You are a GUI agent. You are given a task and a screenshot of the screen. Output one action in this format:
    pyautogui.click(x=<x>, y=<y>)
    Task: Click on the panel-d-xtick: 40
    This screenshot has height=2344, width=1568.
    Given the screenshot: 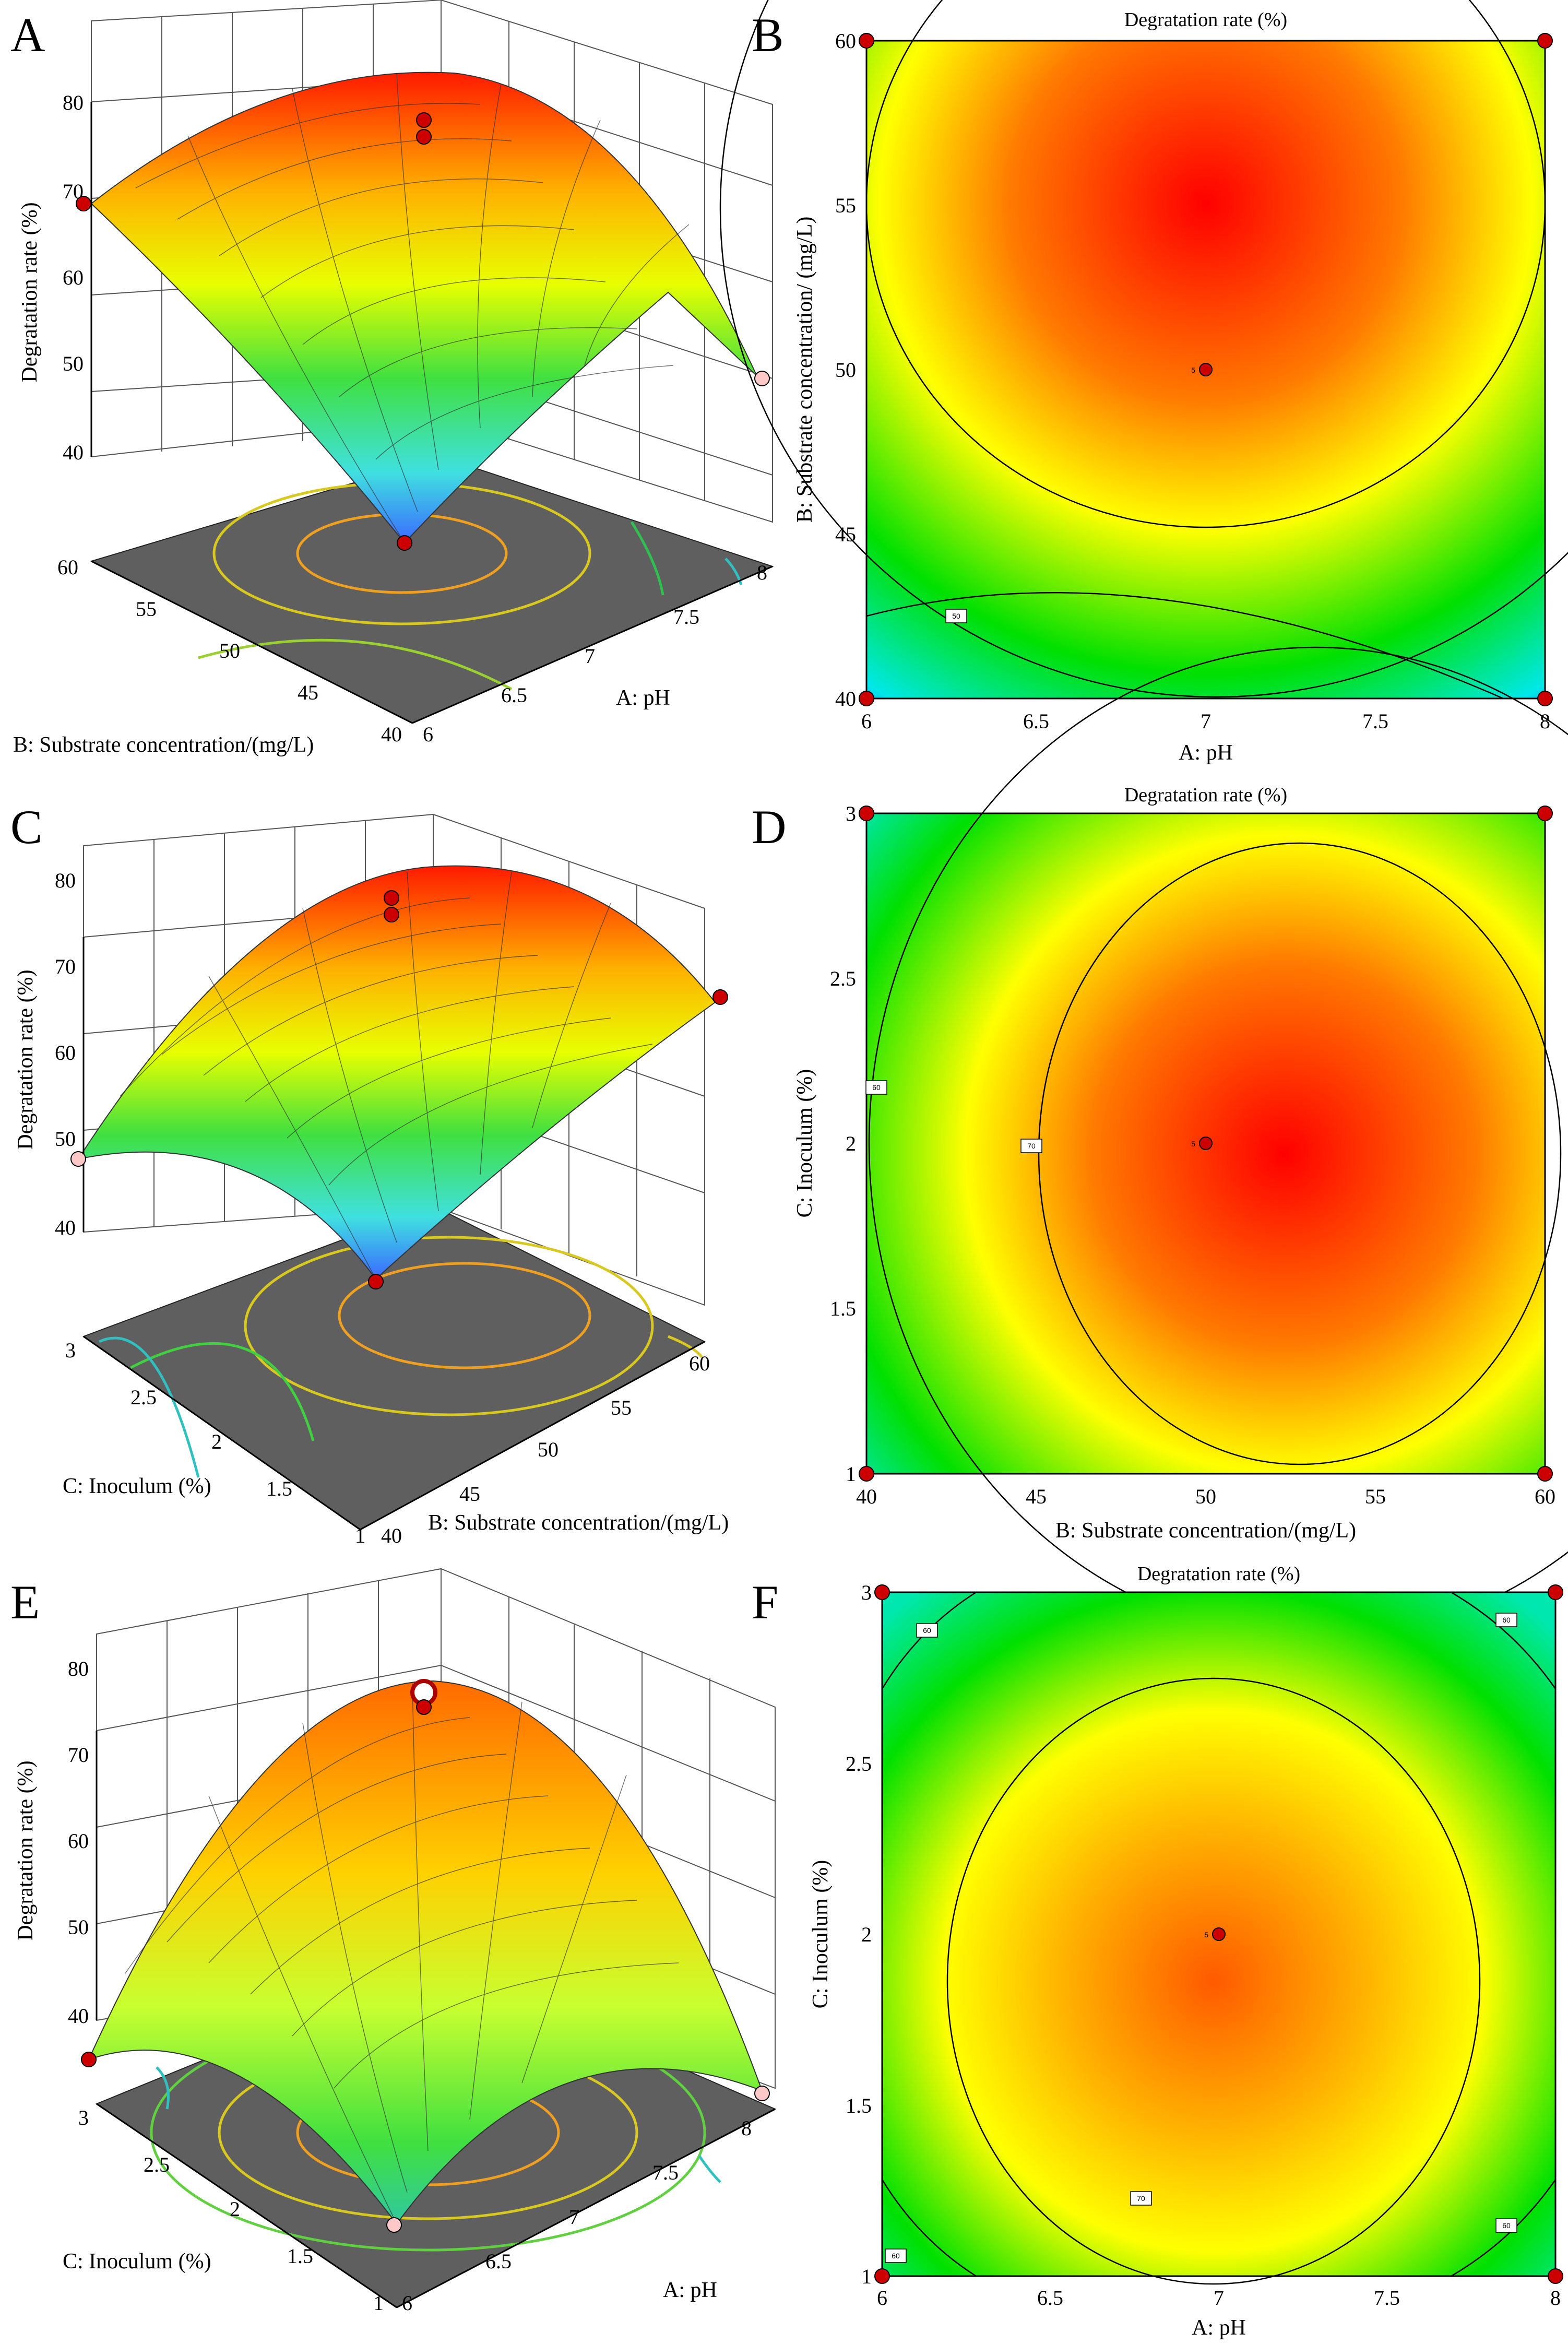 What is the action you would take?
    pyautogui.click(x=866, y=1496)
    